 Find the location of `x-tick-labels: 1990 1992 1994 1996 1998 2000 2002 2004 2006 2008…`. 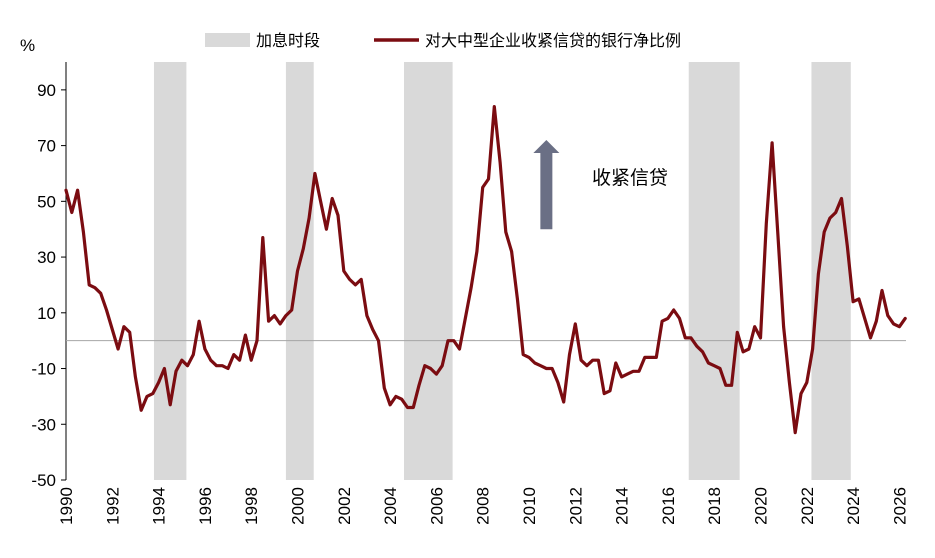

x-tick-labels: 1990 1992 1994 1996 1998 2000 2002 2004 2006 2008… is located at coordinates (483, 506).